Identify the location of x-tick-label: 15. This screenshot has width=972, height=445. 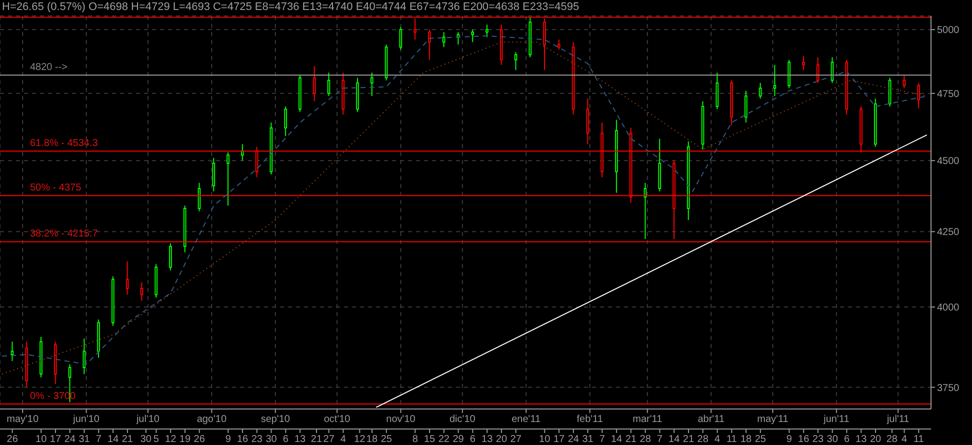
(430, 439).